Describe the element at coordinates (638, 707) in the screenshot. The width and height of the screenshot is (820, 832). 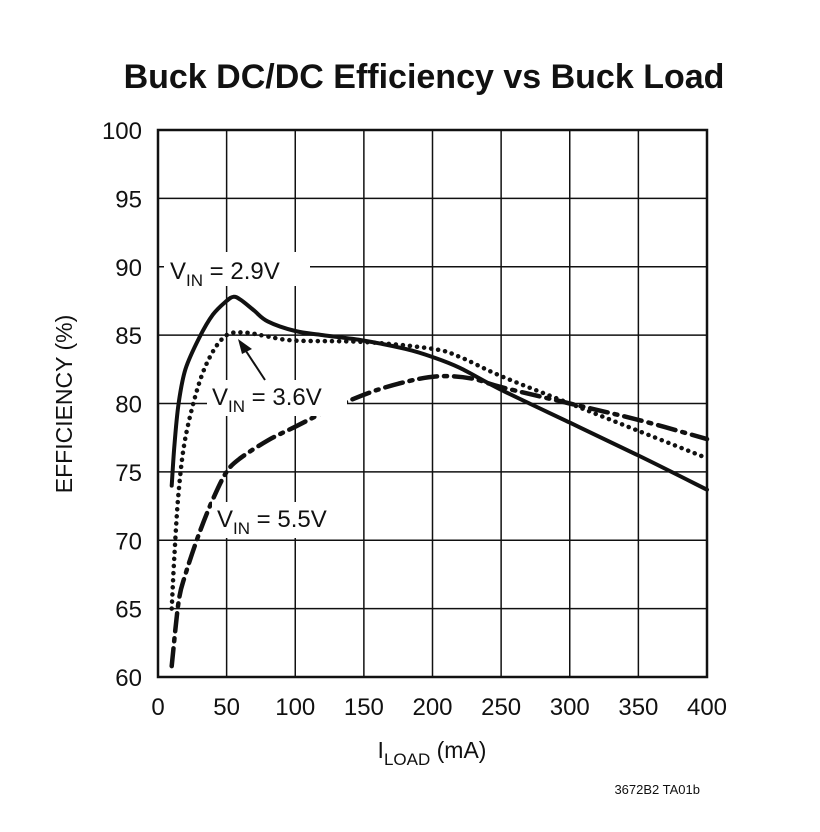
I see `x-tick-label-350: 350` at that location.